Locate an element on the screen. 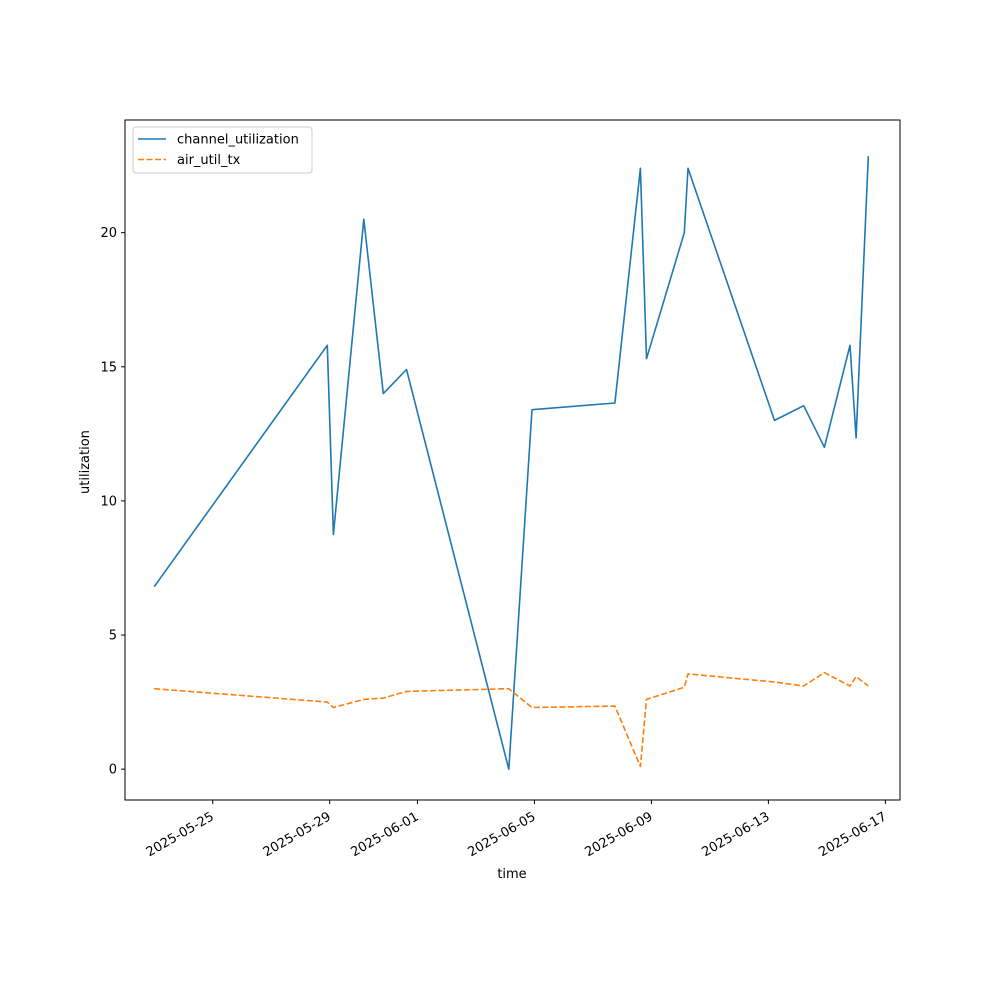 The width and height of the screenshot is (1000, 1000). y-axis: 0 5 10 15 20 is located at coordinates (112, 502).